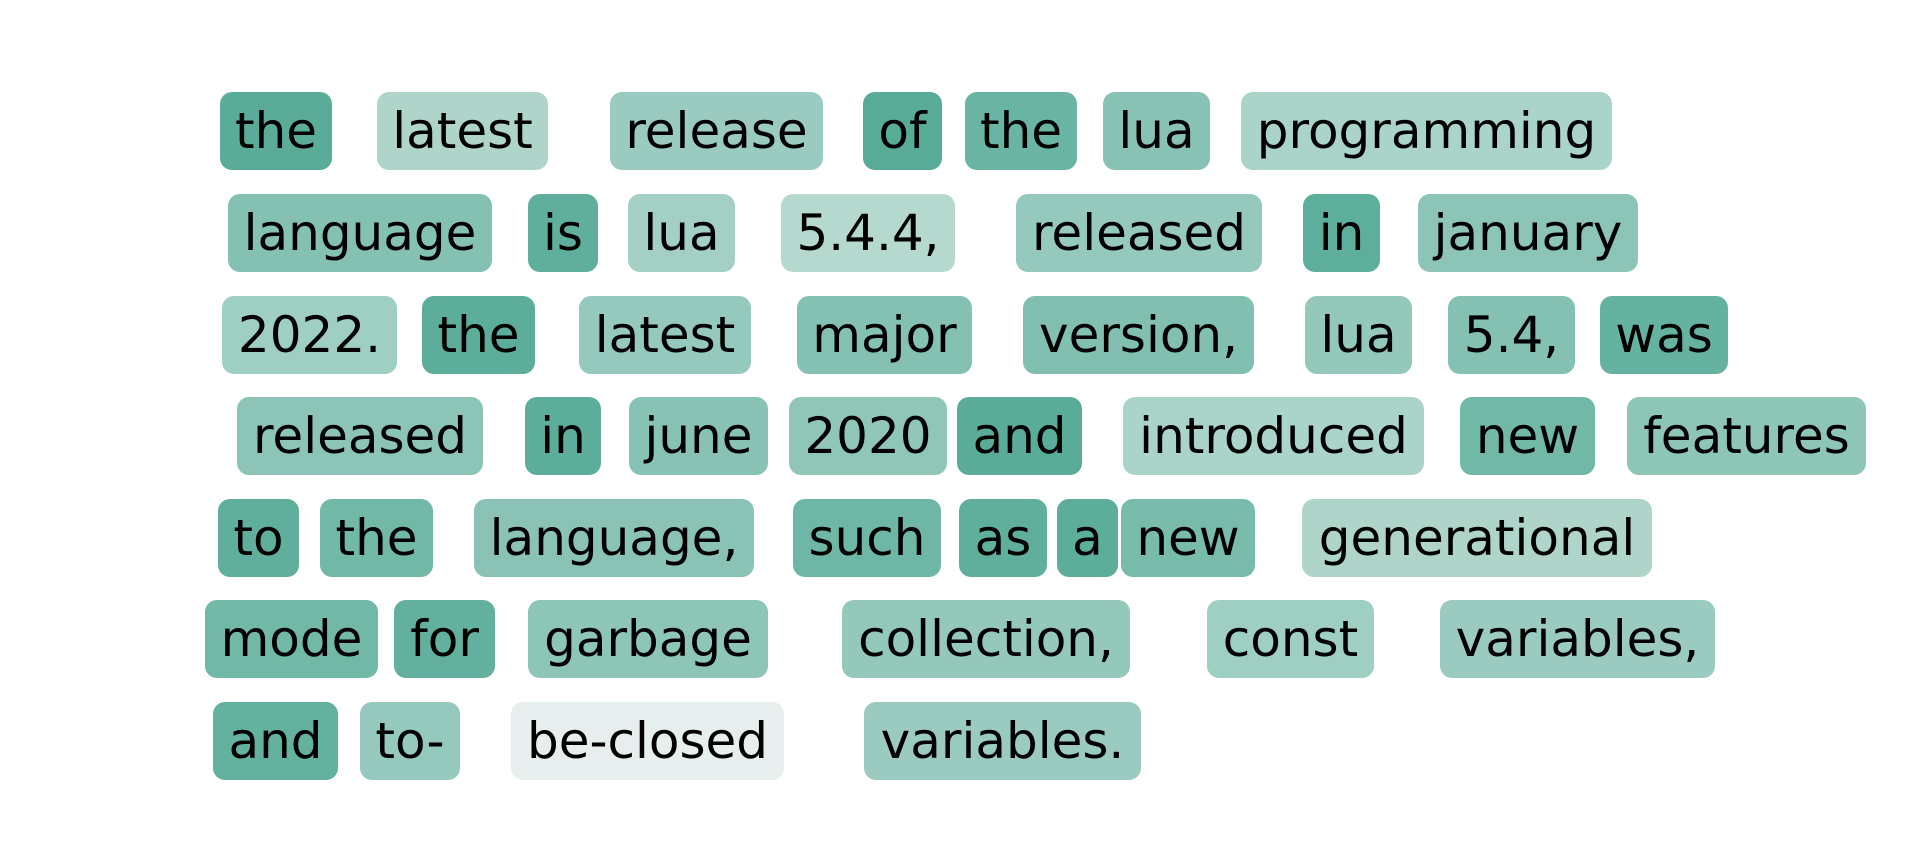 This screenshot has height=868, width=1919. What do you see at coordinates (563, 233) in the screenshot?
I see `token-8: is` at bounding box center [563, 233].